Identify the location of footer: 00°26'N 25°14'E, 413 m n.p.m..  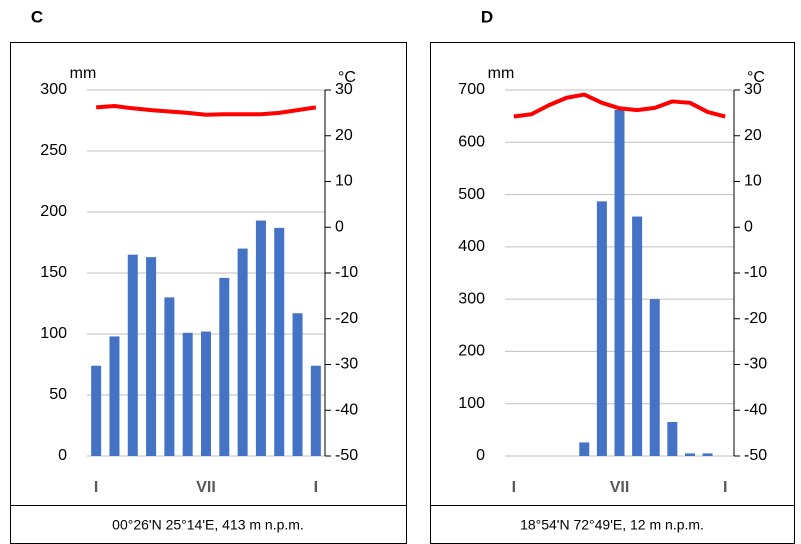
(208, 525).